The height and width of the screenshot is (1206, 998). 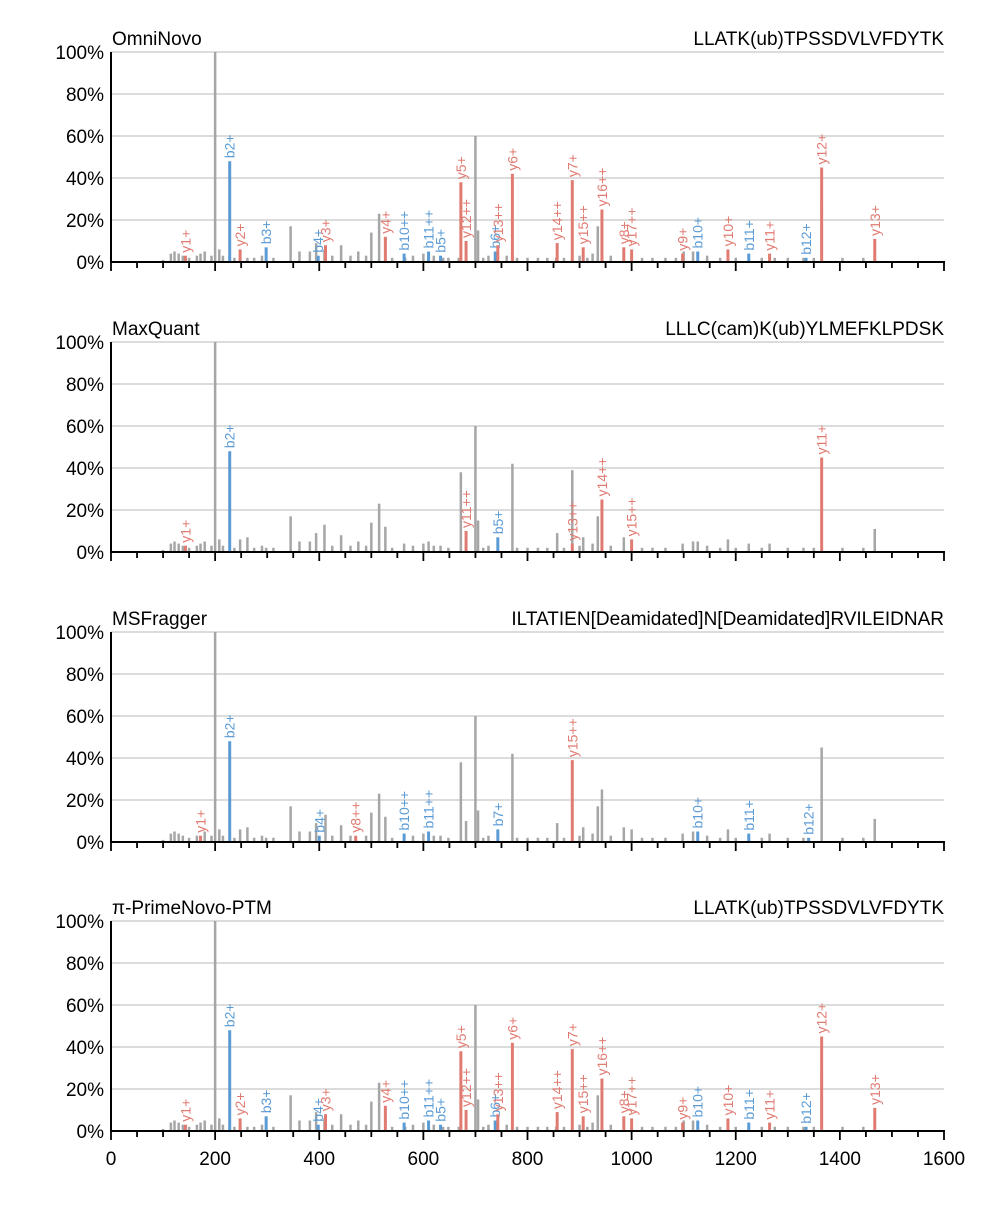 I want to click on peak-label: y5+, so click(x=461, y=1036).